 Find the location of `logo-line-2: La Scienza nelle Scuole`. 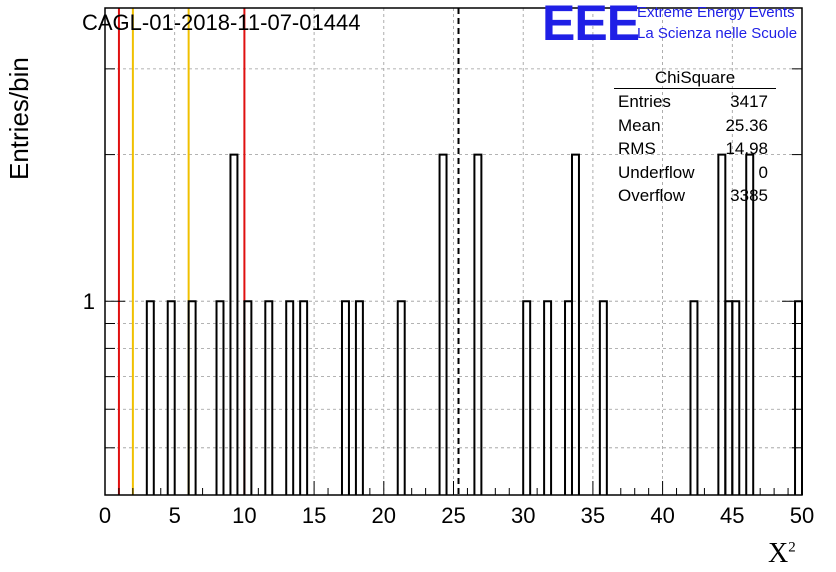

logo-line-2: La Scienza nelle Scuole is located at coordinates (717, 33).